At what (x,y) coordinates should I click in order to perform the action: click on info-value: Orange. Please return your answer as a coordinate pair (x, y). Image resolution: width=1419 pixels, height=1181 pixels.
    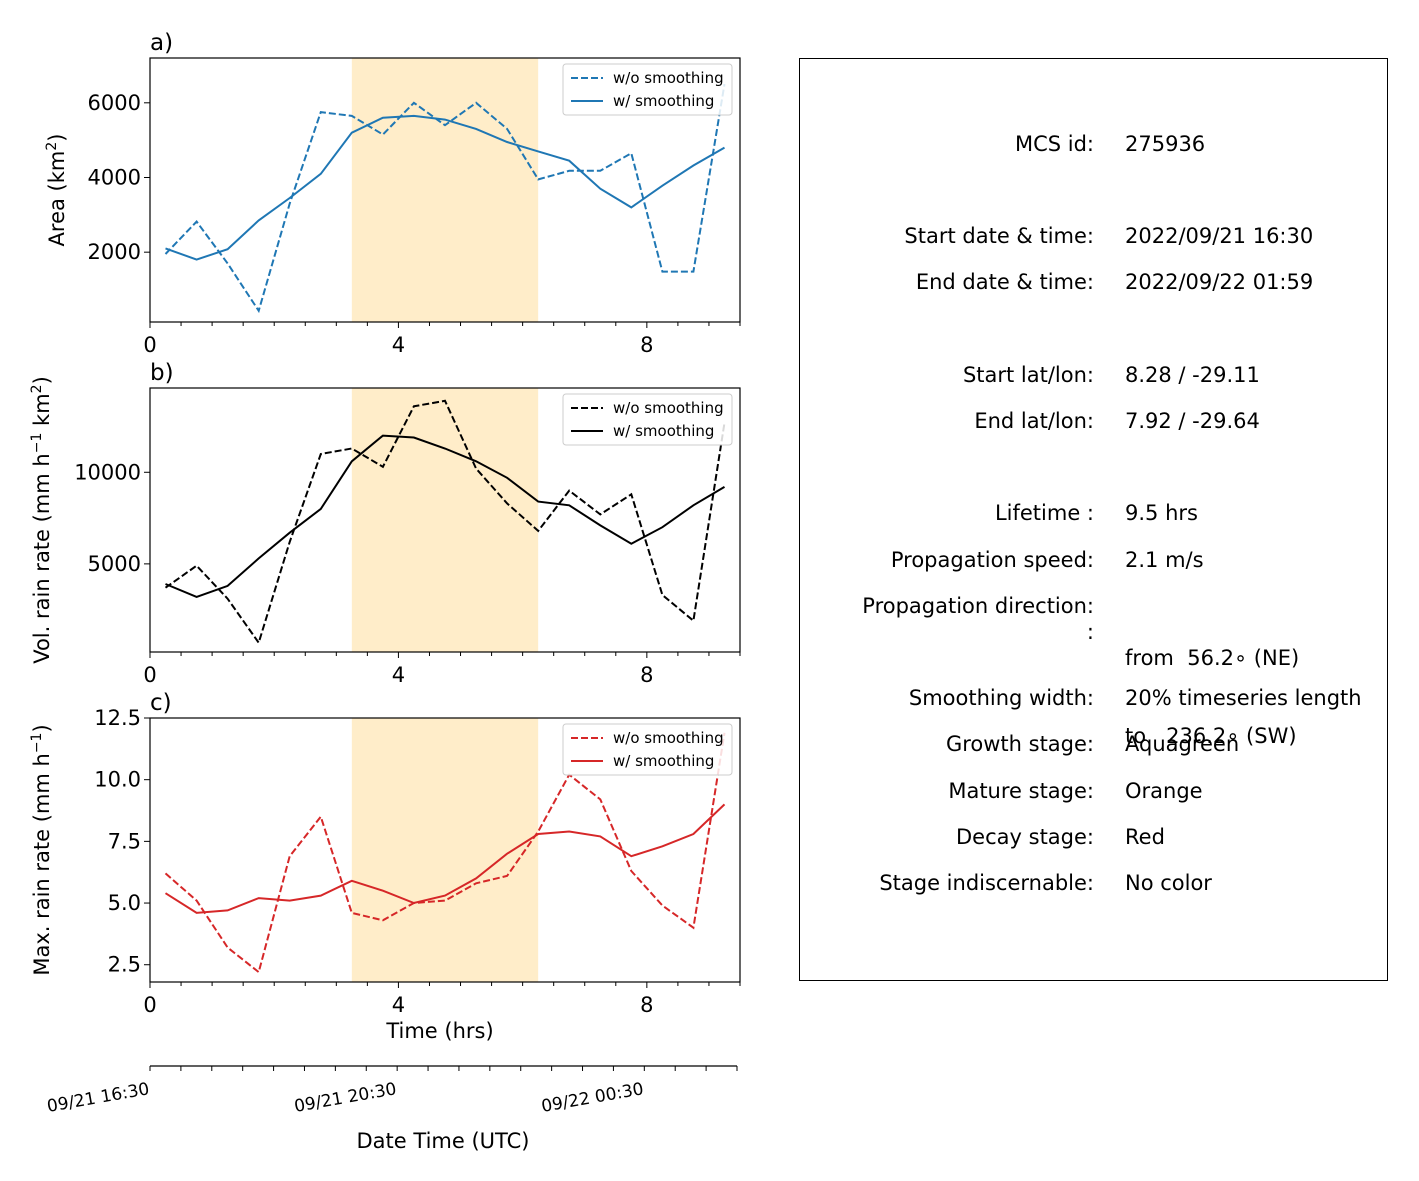
    Looking at the image, I should click on (1164, 791).